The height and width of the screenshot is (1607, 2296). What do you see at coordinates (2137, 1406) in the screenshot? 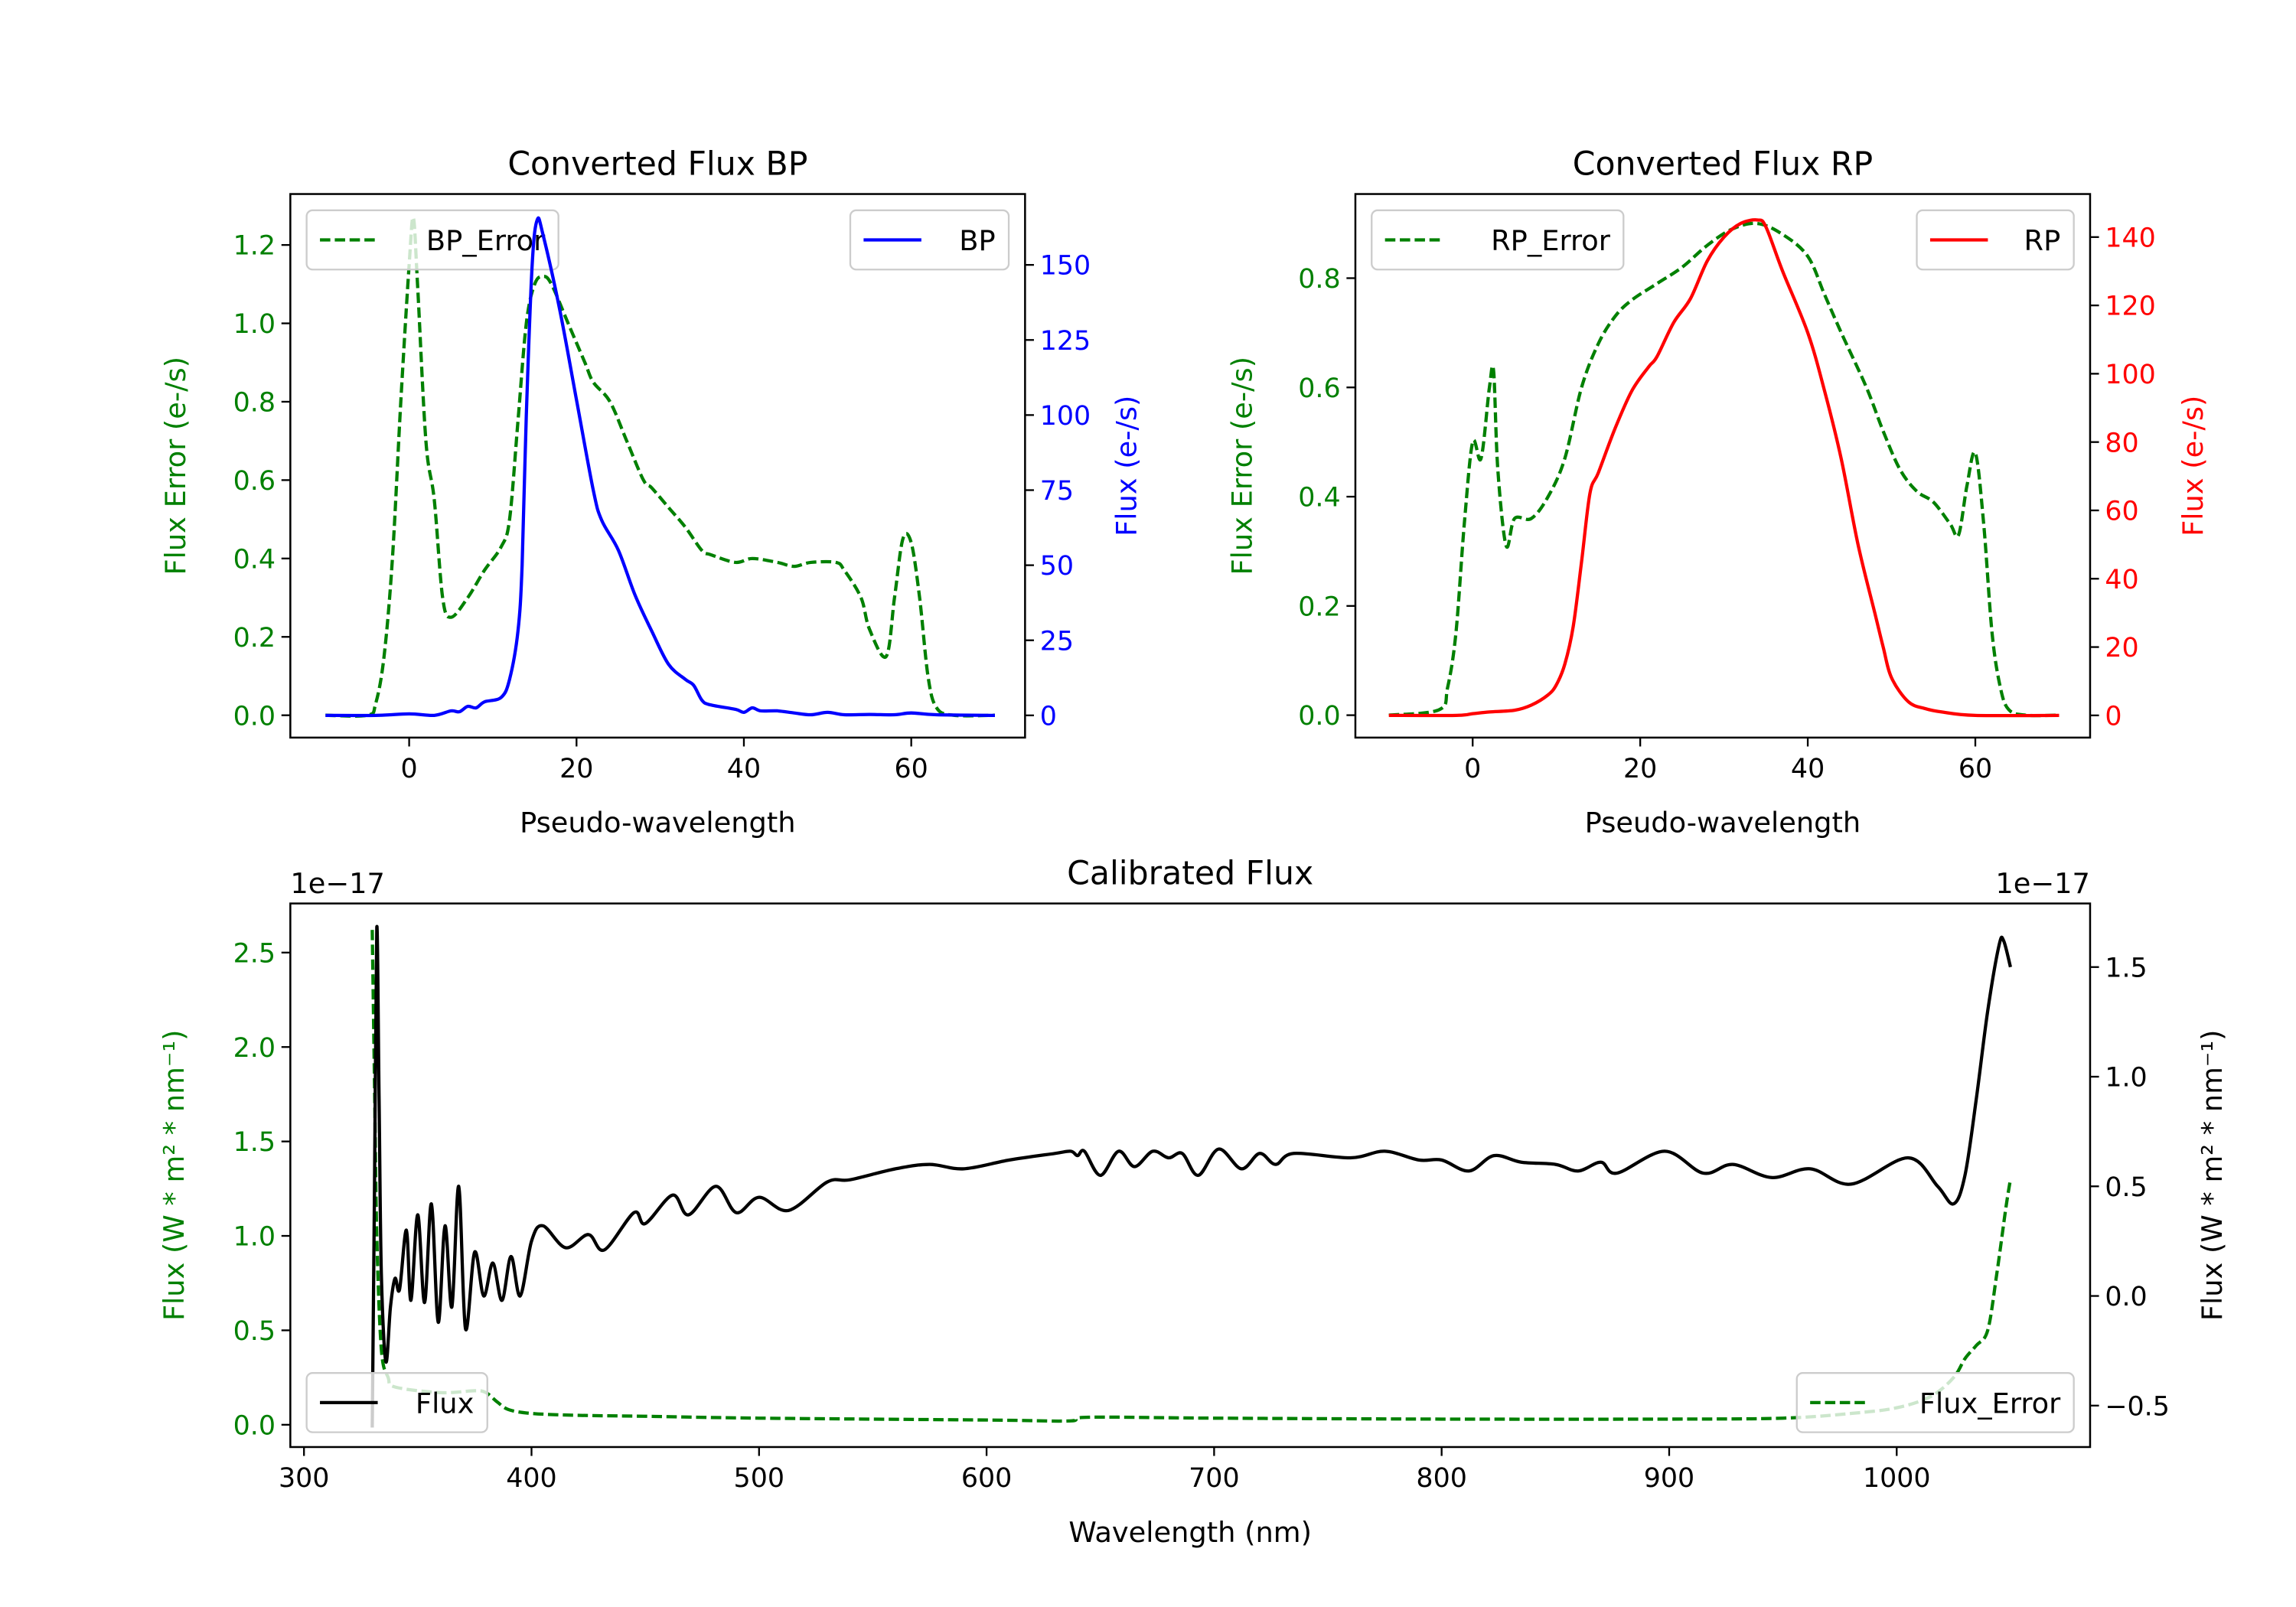
I see `y-right-tick-label: −0.5` at bounding box center [2137, 1406].